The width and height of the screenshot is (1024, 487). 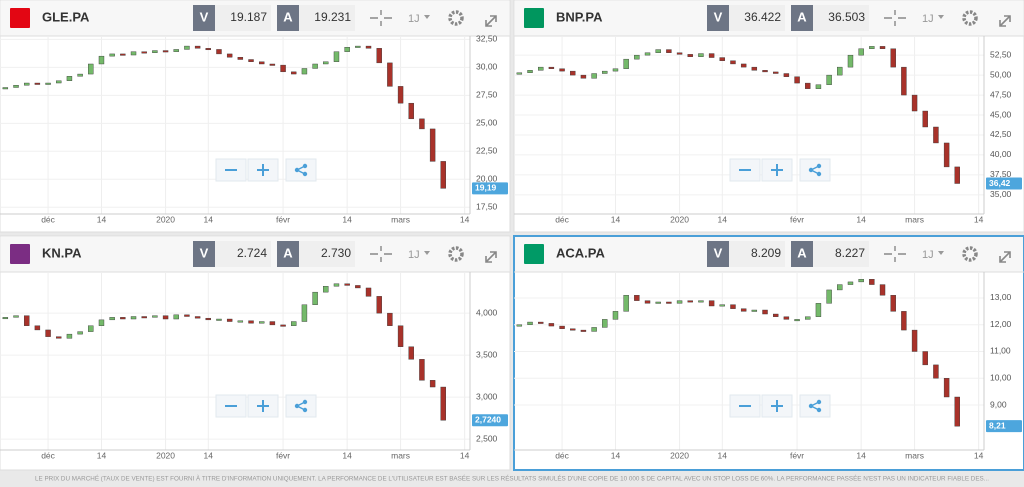 I want to click on zoom-controls, so click(x=266, y=170).